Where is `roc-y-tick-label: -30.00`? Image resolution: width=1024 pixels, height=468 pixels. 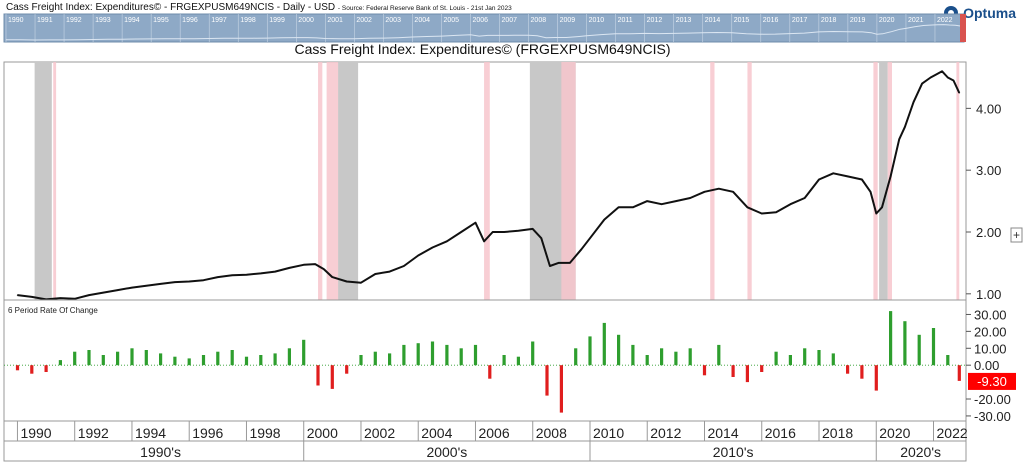 roc-y-tick-label: -30.00 is located at coordinates (992, 416).